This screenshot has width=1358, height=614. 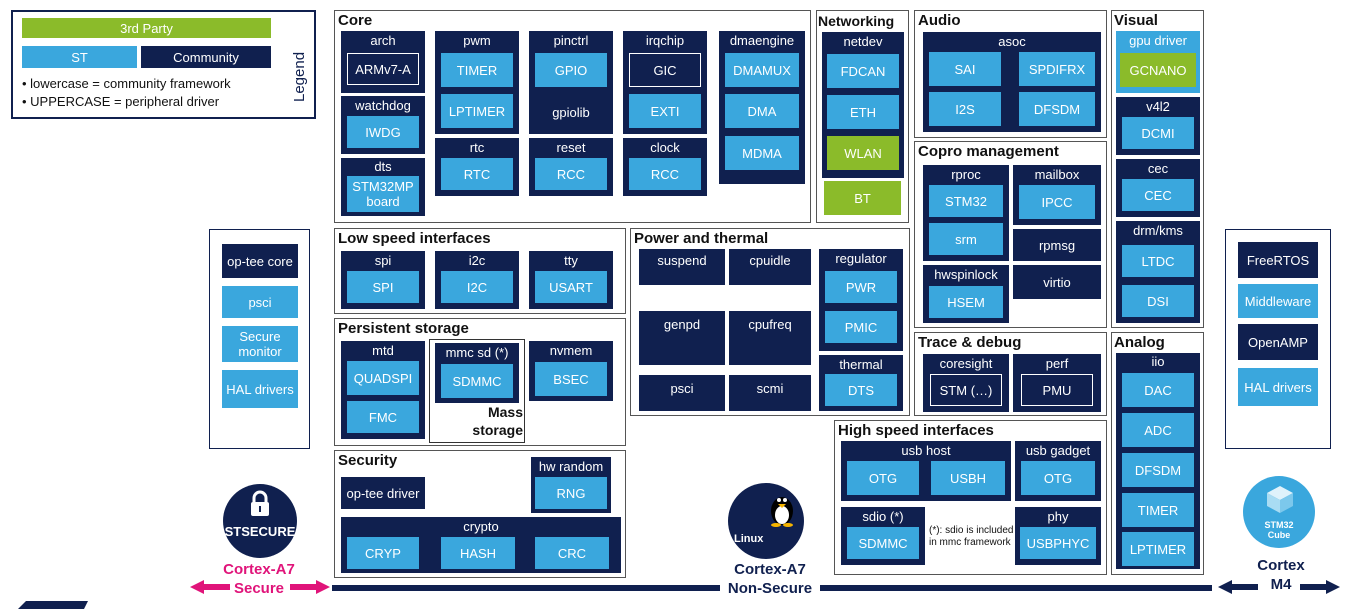 I want to click on bt-block: BT, so click(x=862, y=198).